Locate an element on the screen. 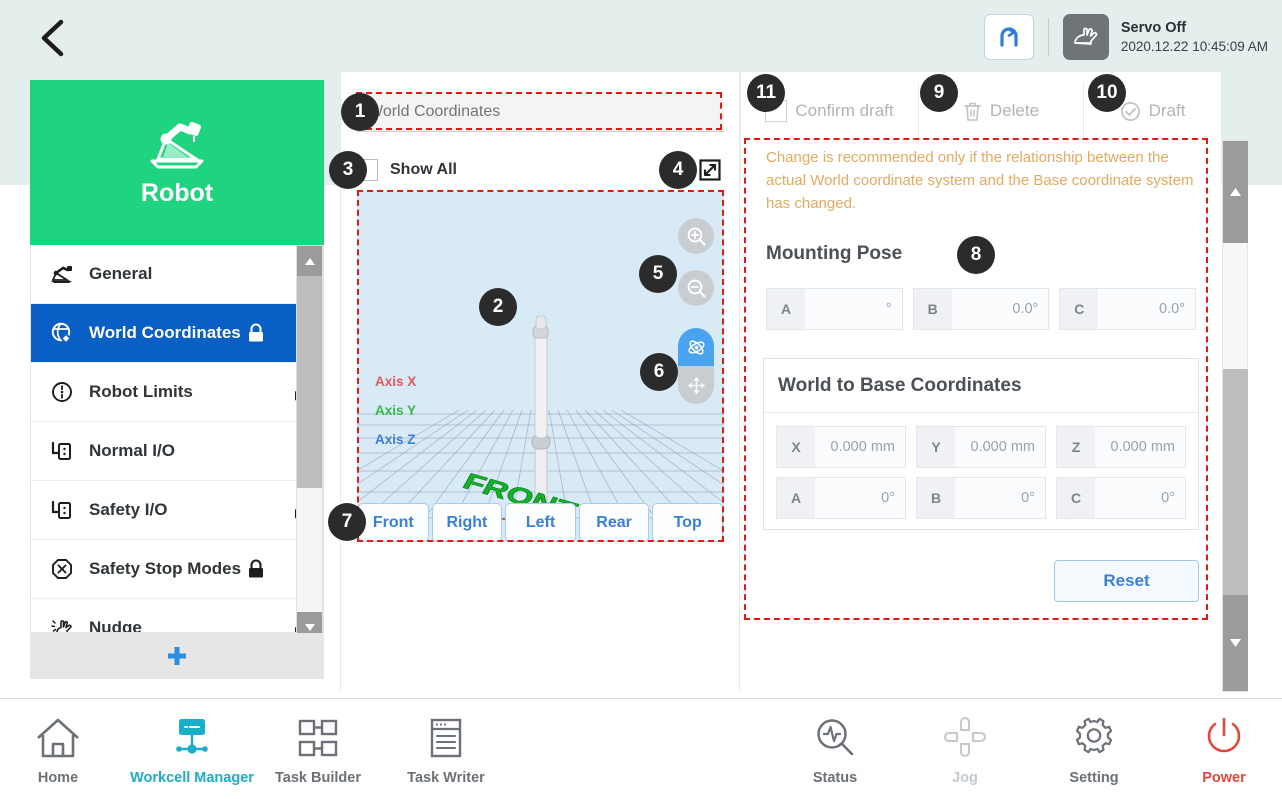 The width and height of the screenshot is (1282, 799). sidebar-scrollbar is located at coordinates (309, 444).